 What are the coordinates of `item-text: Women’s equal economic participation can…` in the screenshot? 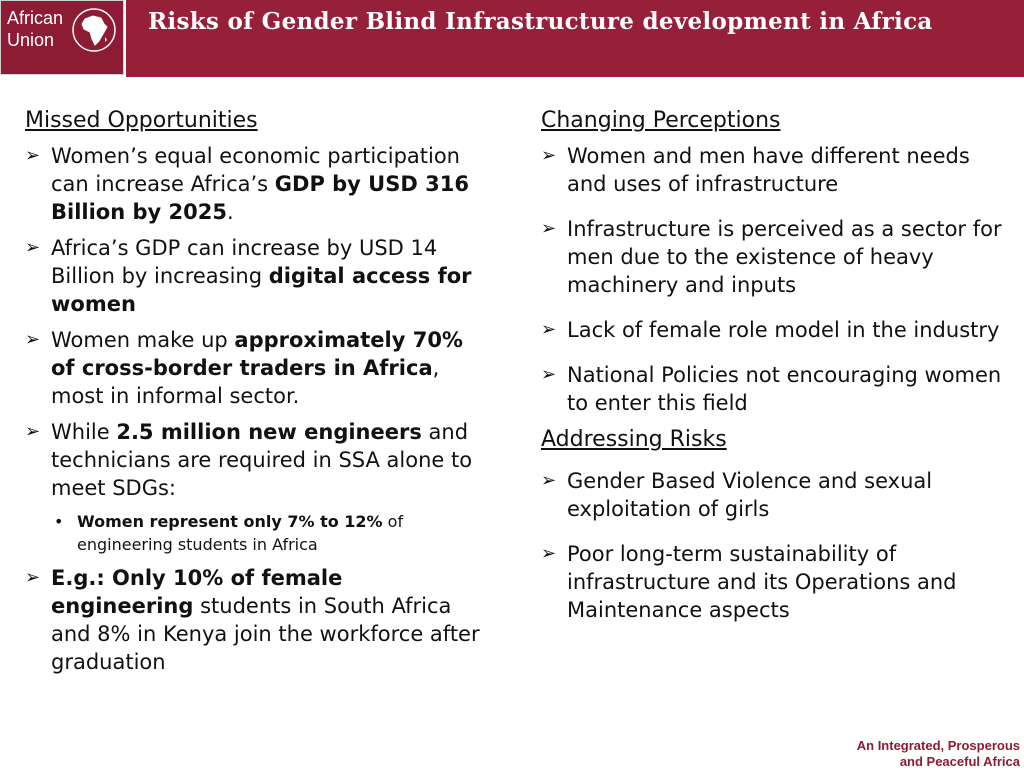 It's located at (255, 170).